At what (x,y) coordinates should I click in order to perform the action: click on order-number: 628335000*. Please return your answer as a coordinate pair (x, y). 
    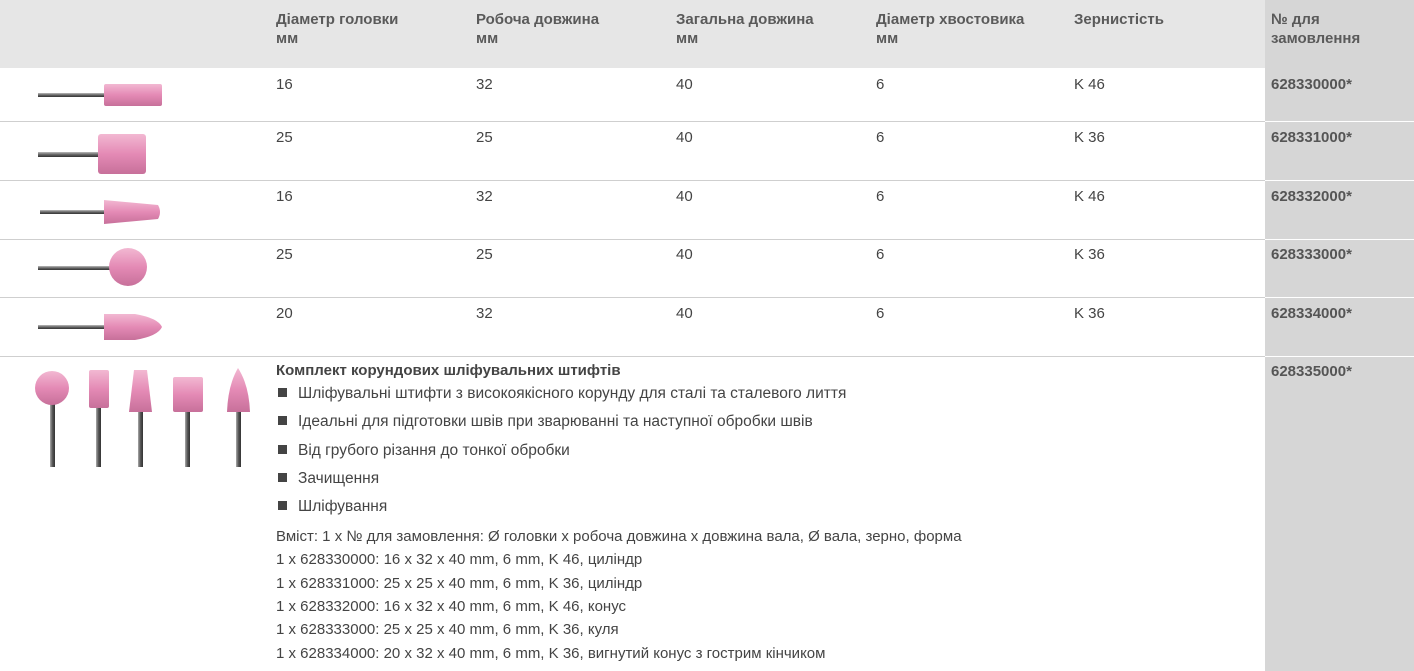
    Looking at the image, I should click on (1311, 371).